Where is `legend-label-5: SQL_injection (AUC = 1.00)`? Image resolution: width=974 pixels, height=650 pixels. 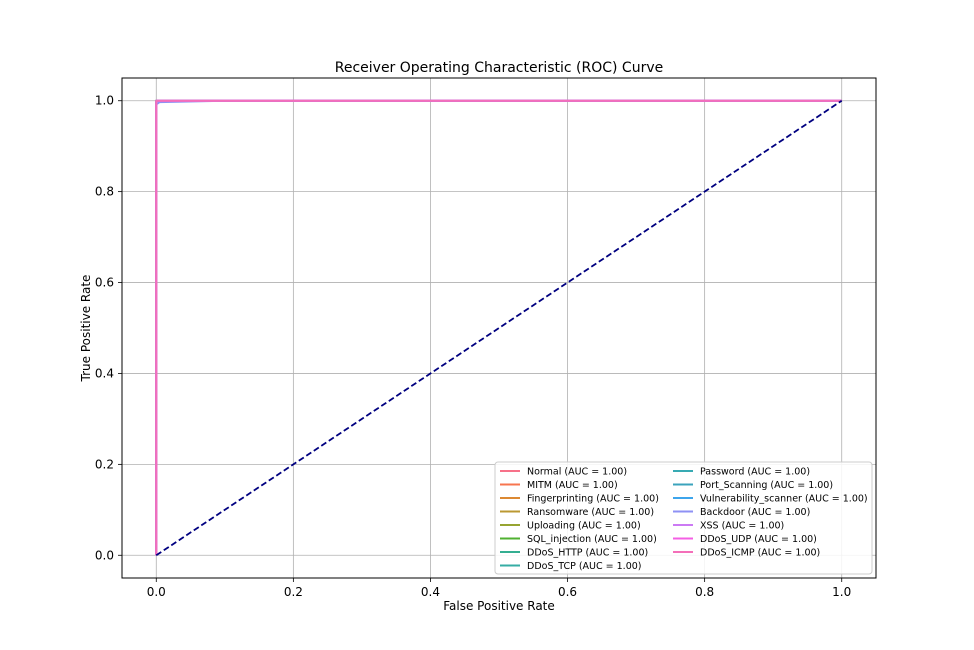
legend-label-5: SQL_injection (AUC = 1.00) is located at coordinates (592, 539).